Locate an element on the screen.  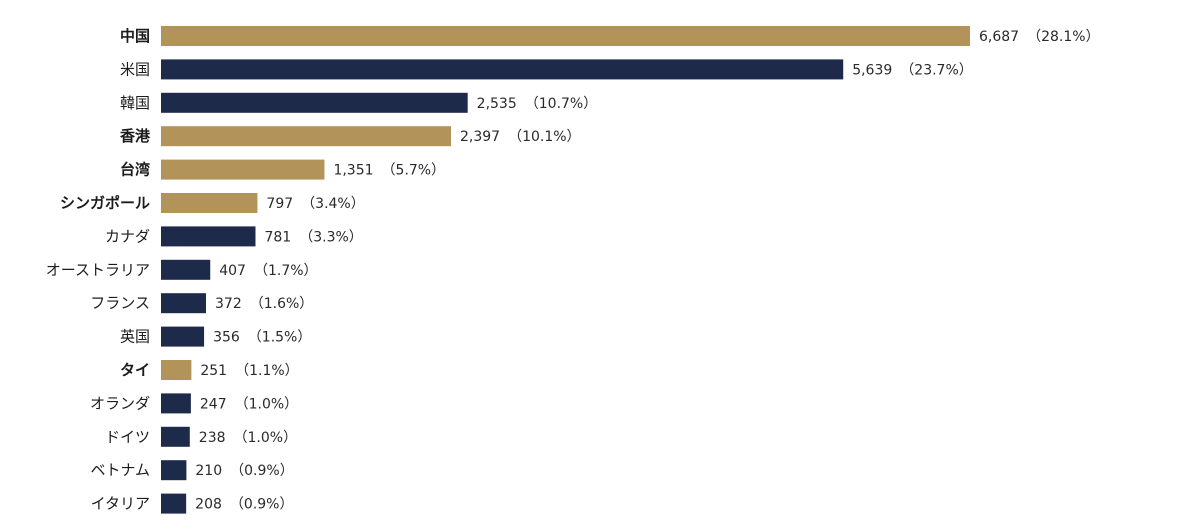
value-label: 238 is located at coordinates (212, 438).